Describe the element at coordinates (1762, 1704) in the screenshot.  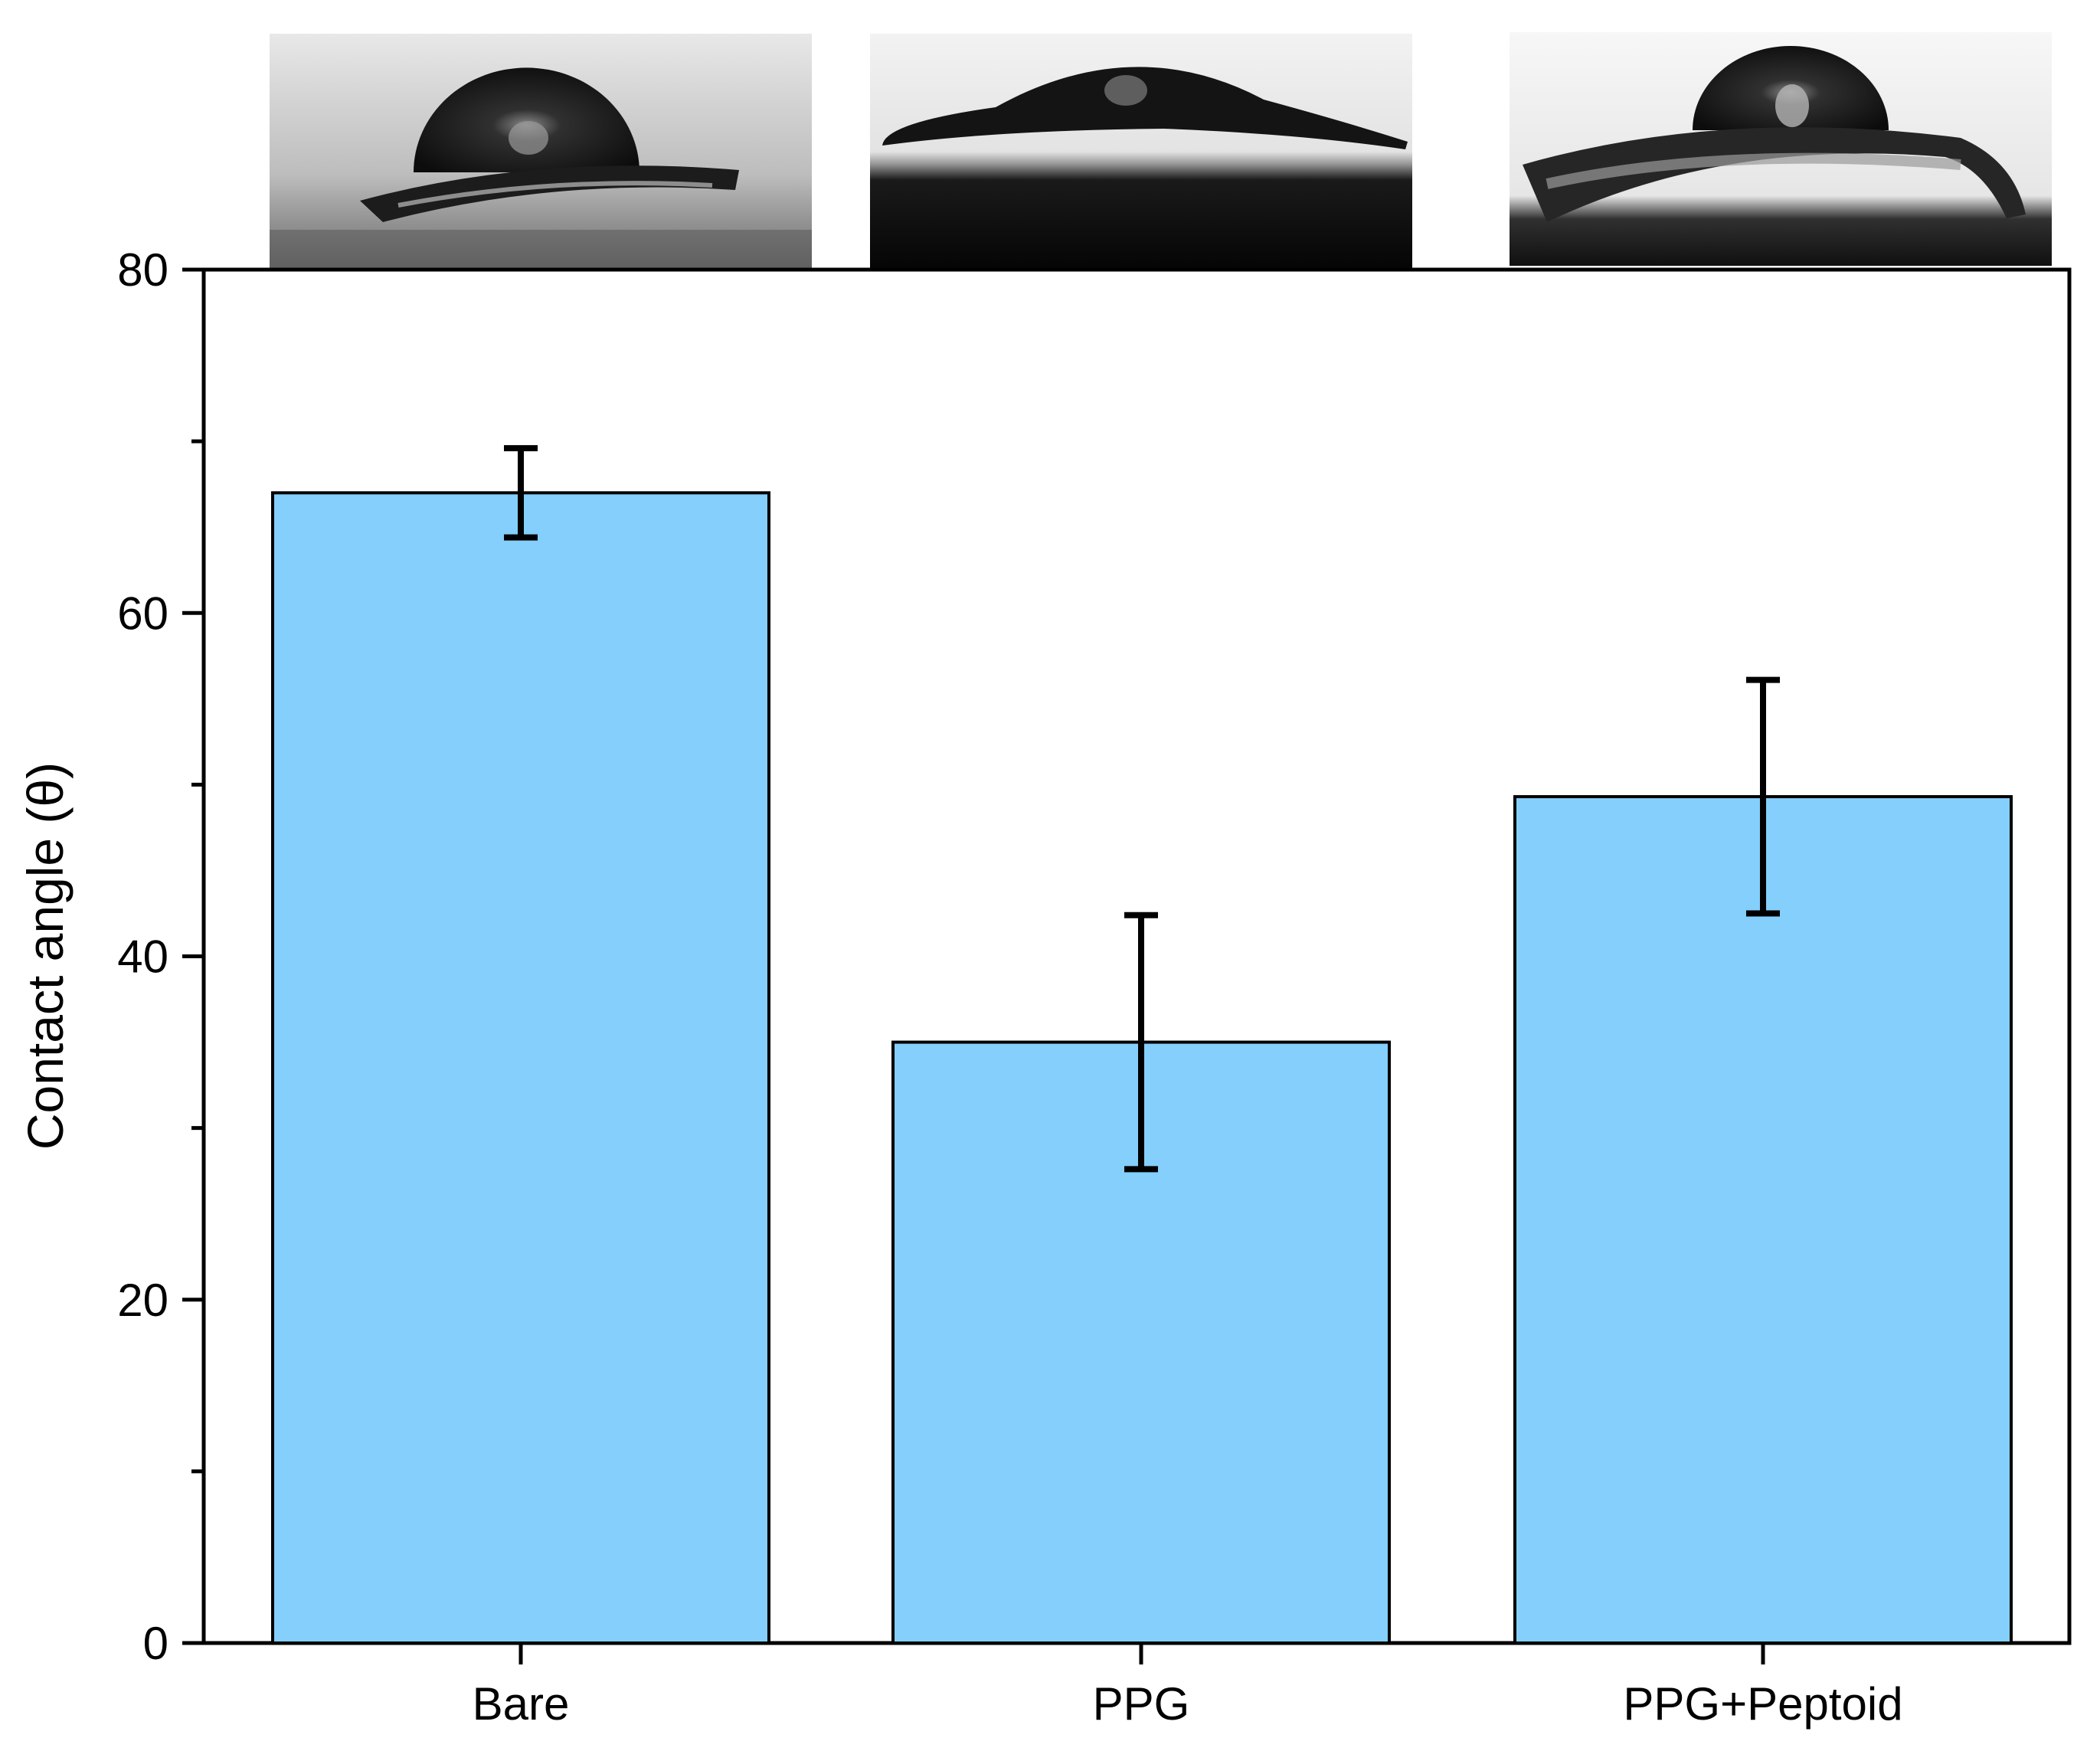
I see `x-tick-label: PPG+Peptoid` at that location.